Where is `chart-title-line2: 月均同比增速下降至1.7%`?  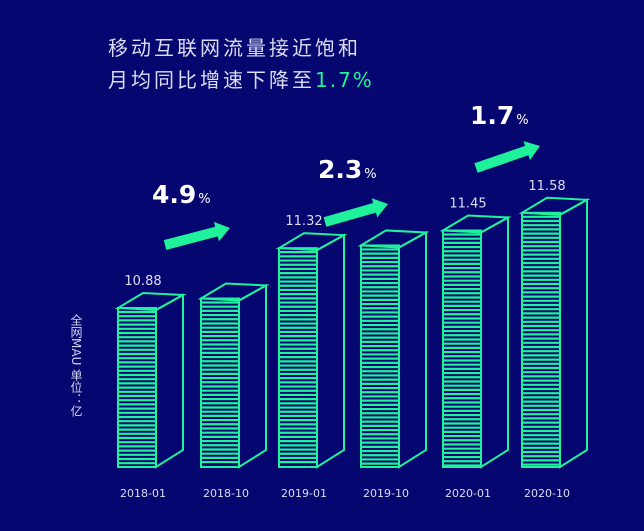 chart-title-line2: 月均同比增速下降至1.7% is located at coordinates (241, 78).